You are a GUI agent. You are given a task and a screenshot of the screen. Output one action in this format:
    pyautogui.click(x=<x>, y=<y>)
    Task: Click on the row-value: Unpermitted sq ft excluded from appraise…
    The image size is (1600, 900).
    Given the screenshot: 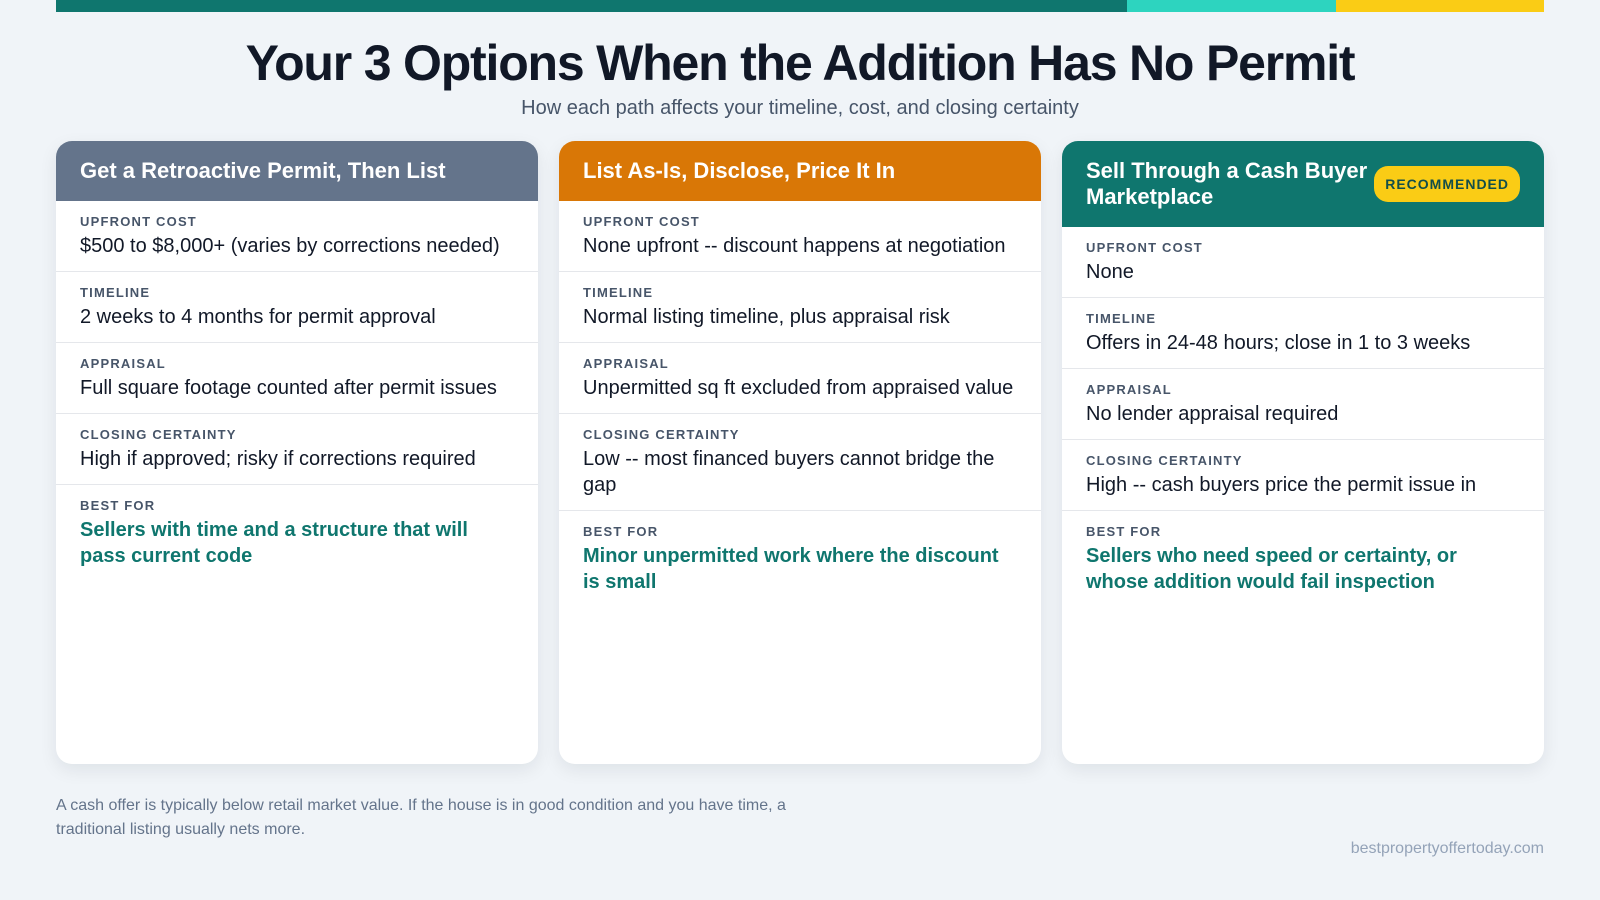 What is the action you would take?
    pyautogui.click(x=798, y=388)
    